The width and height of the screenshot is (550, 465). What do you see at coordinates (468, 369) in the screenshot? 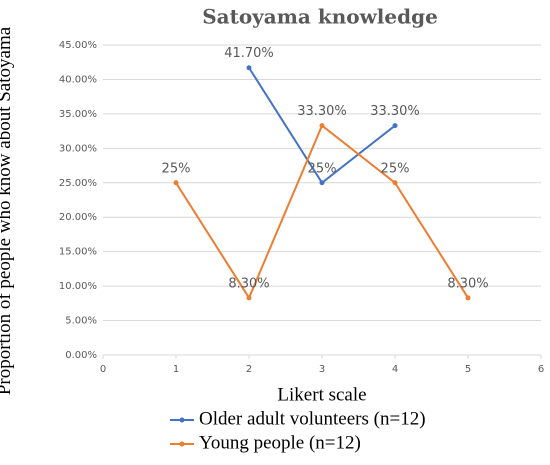
I see `x-tick-label: 5` at bounding box center [468, 369].